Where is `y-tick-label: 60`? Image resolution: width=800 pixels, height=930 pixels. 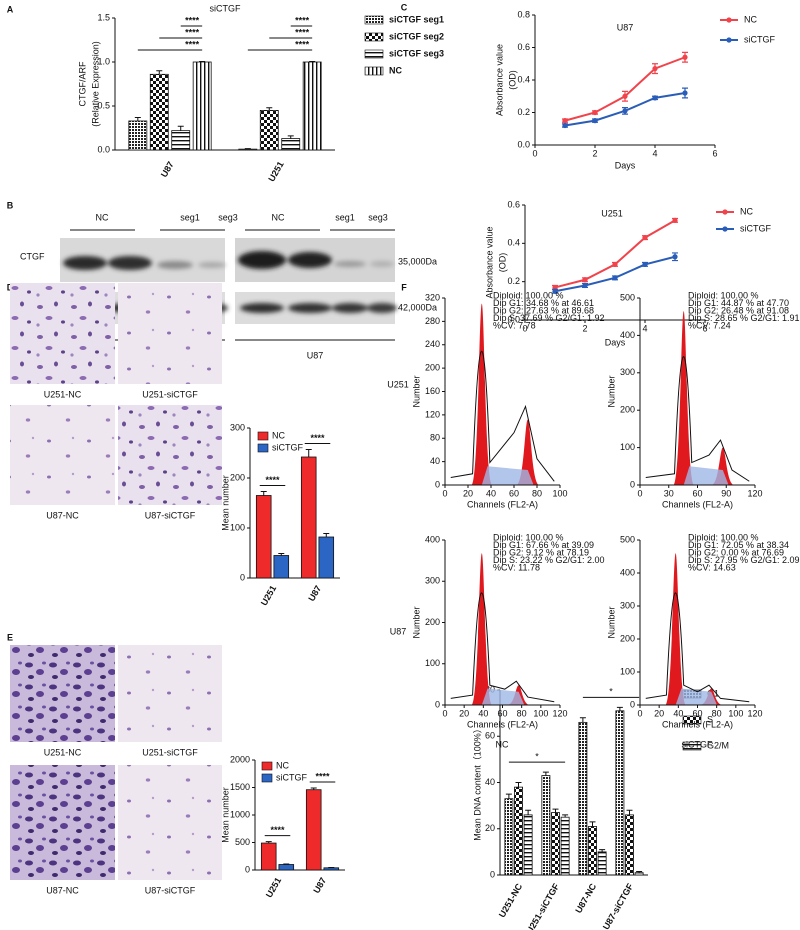 y-tick-label: 60 is located at coordinates (490, 736).